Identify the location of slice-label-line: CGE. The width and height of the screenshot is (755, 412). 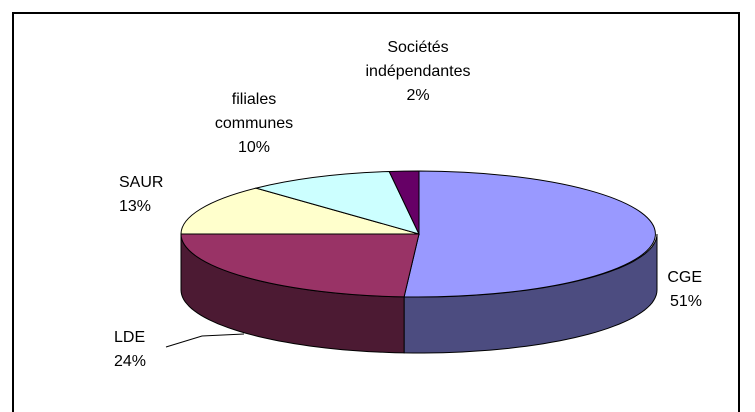
(684, 277).